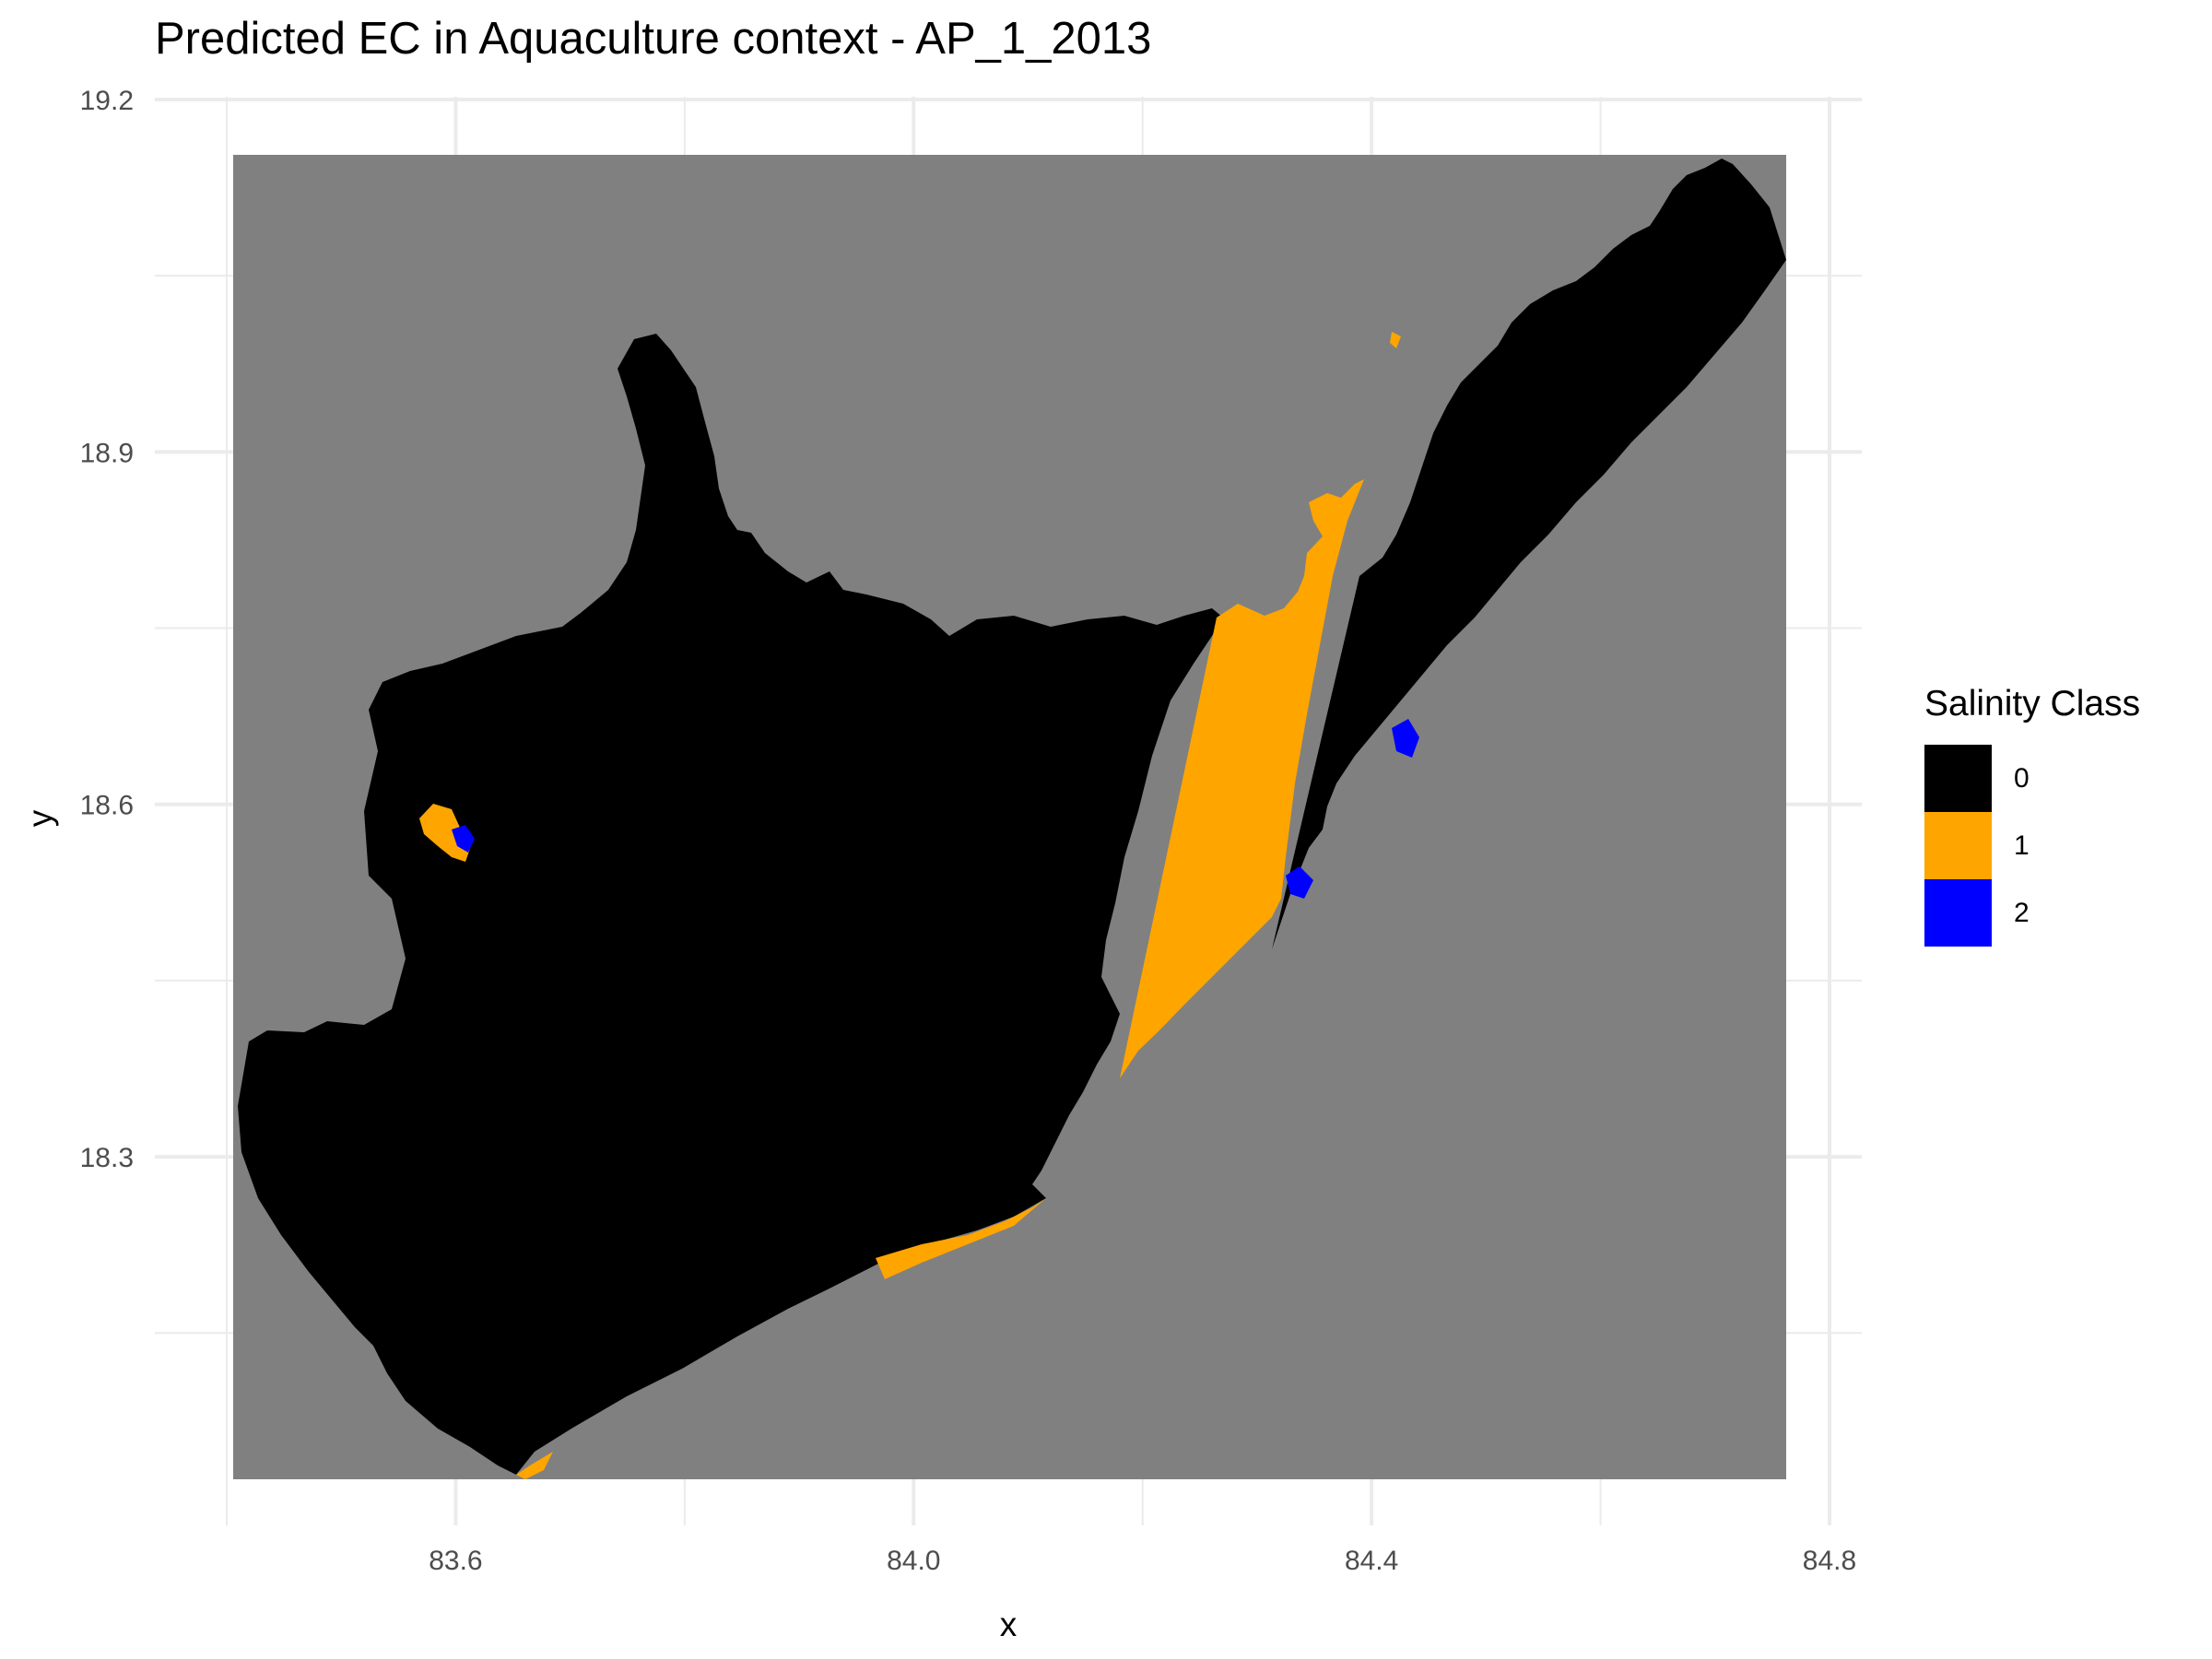 This screenshot has width=2212, height=1659. Describe the element at coordinates (445, 833) in the screenshot. I see `class-1-lake` at that location.